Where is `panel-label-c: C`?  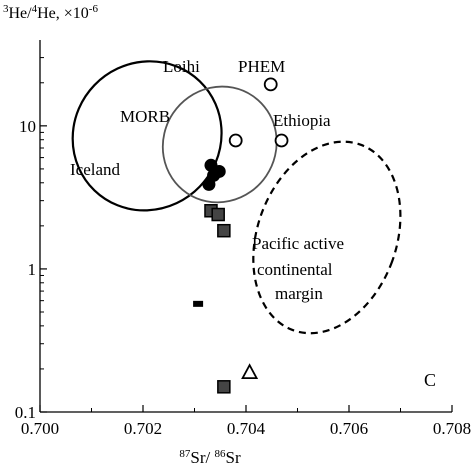 panel-label-c: C is located at coordinates (430, 380).